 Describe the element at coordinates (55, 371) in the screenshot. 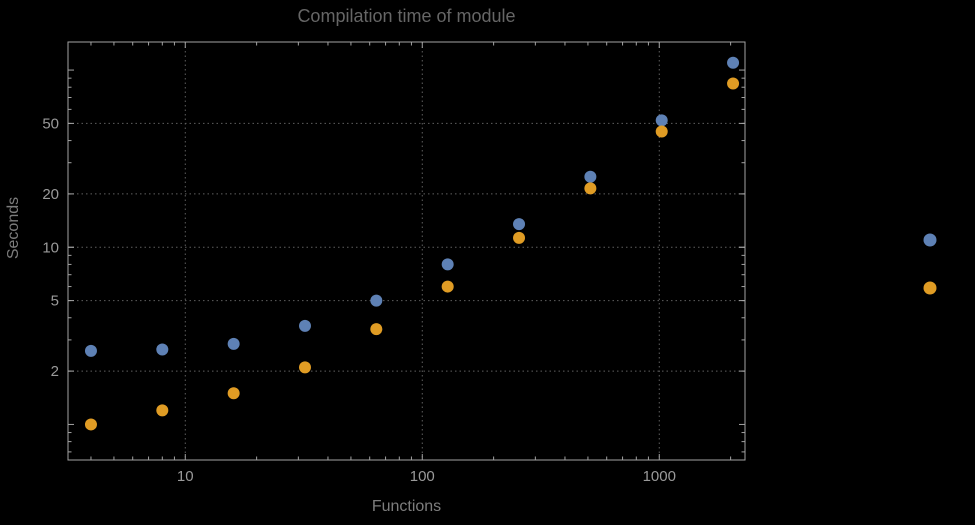

I see `y-tick-label: 2` at that location.